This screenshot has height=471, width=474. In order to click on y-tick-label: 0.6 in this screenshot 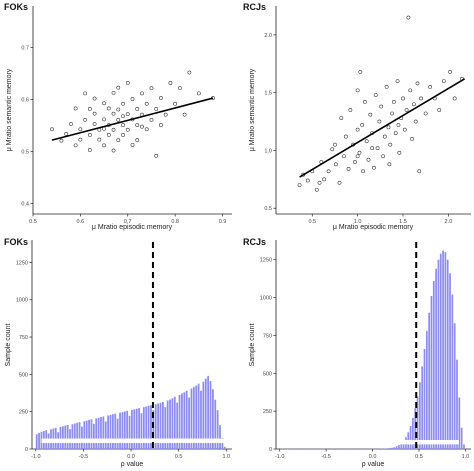, I will do `click(25, 101)`.